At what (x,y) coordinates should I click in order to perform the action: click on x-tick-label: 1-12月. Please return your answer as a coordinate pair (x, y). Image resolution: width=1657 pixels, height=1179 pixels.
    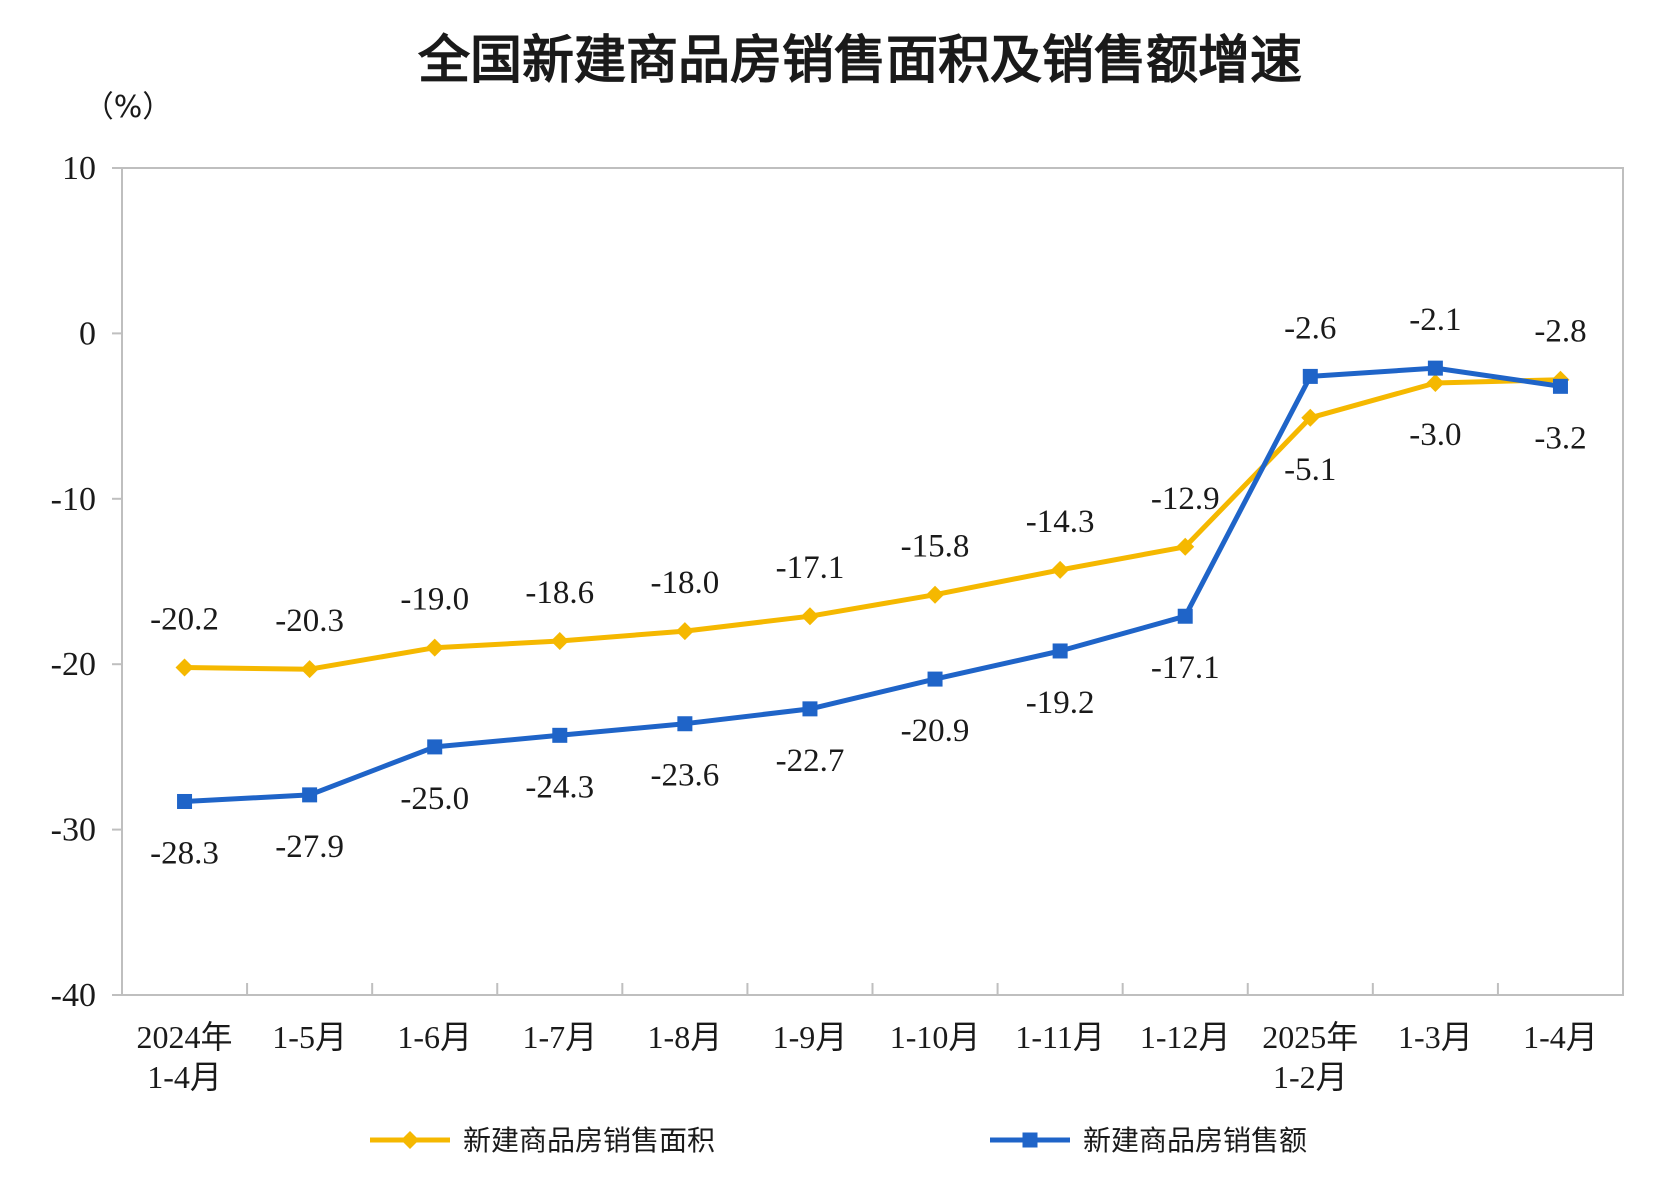
    Looking at the image, I should click on (1185, 1037).